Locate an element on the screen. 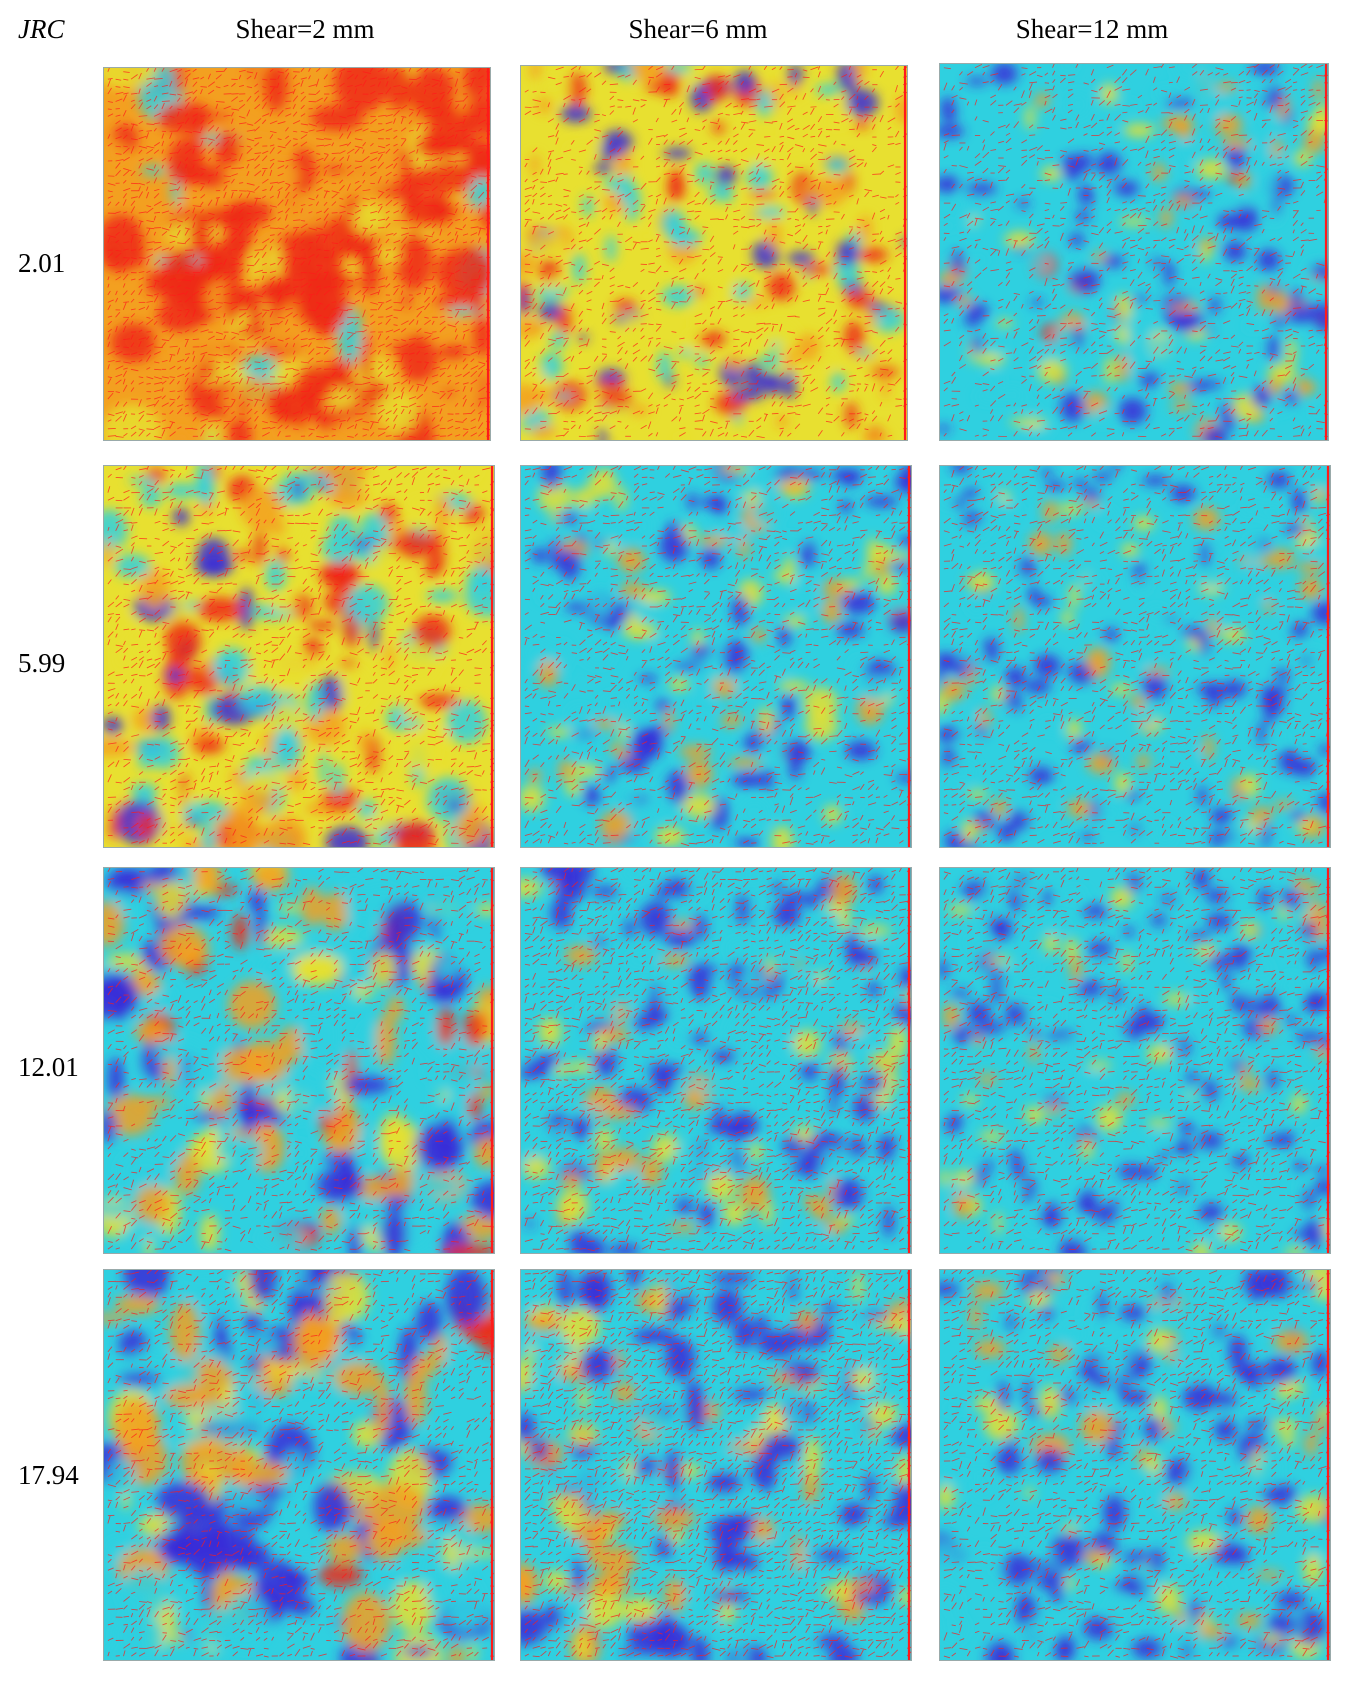 Image resolution: width=1361 pixels, height=1681 pixels. panel-jrc-17-94-shear-12mm is located at coordinates (1135, 1465).